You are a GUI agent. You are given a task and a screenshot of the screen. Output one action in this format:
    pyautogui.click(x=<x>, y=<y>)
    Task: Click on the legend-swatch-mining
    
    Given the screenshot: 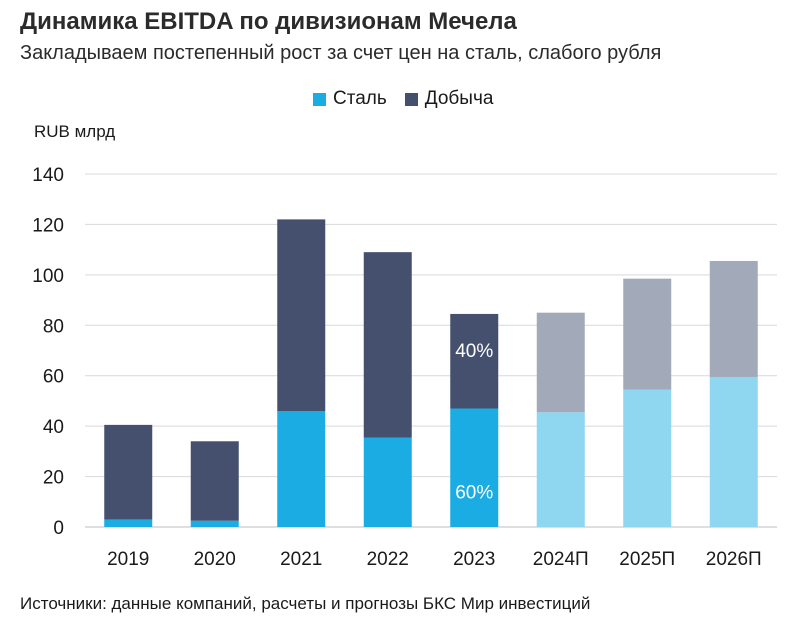 What is the action you would take?
    pyautogui.click(x=411, y=99)
    